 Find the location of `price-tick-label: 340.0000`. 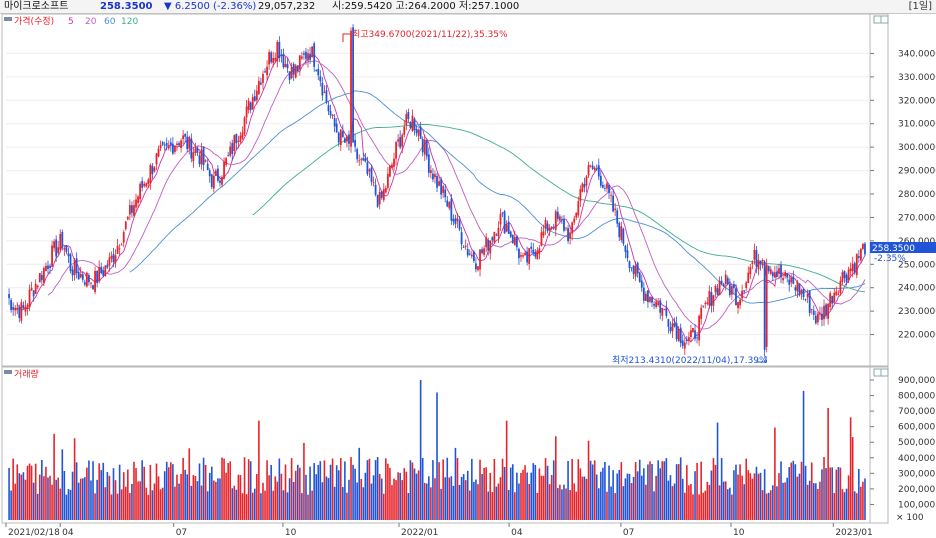

price-tick-label: 340.0000 is located at coordinates (917, 54).